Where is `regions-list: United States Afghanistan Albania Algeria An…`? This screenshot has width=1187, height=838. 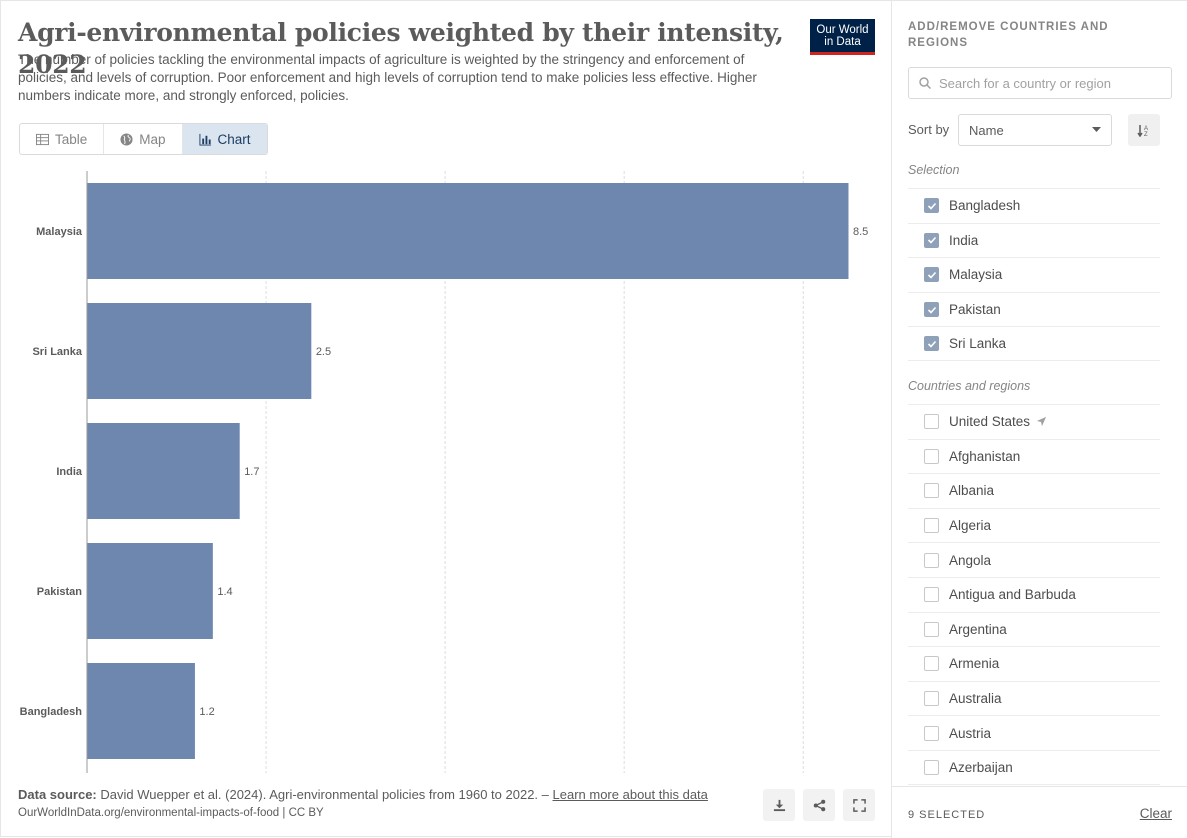 regions-list: United States Afghanistan Albania Algeria An… is located at coordinates (1034, 594).